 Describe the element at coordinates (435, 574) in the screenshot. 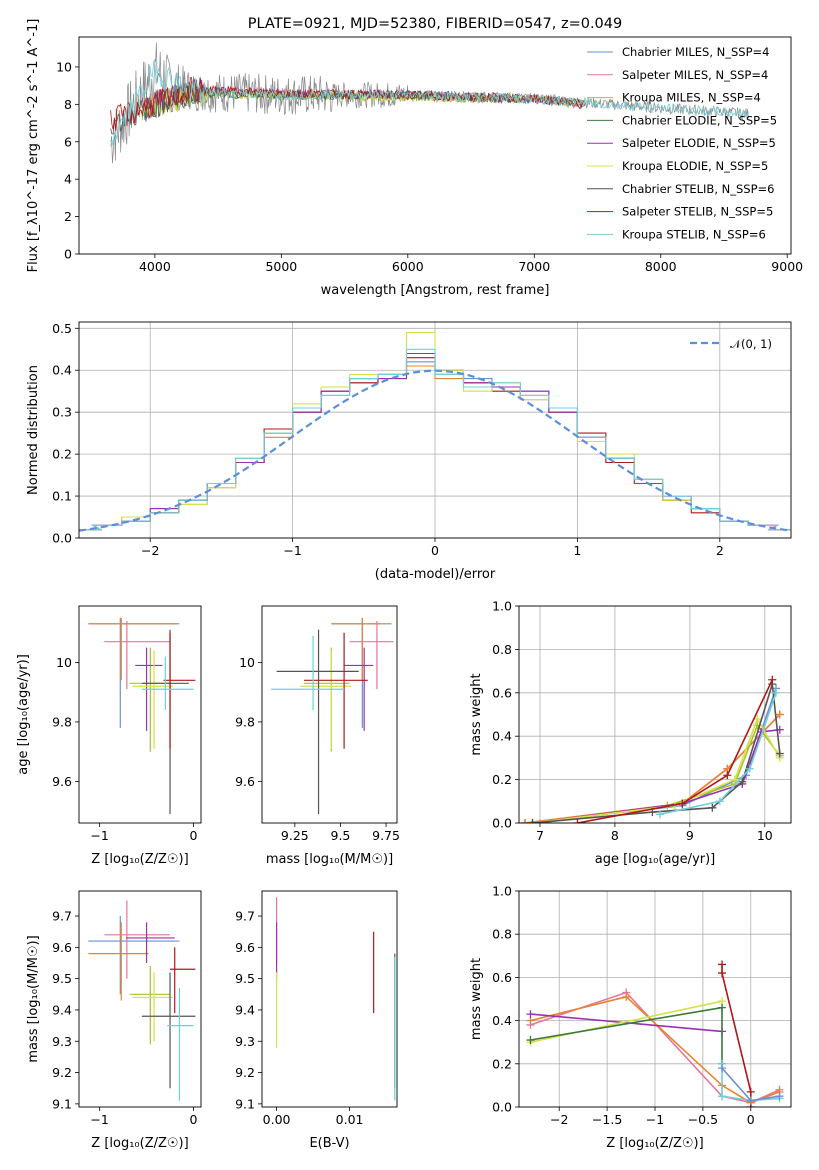

I see `x-axis-label: (data-model)/error` at that location.